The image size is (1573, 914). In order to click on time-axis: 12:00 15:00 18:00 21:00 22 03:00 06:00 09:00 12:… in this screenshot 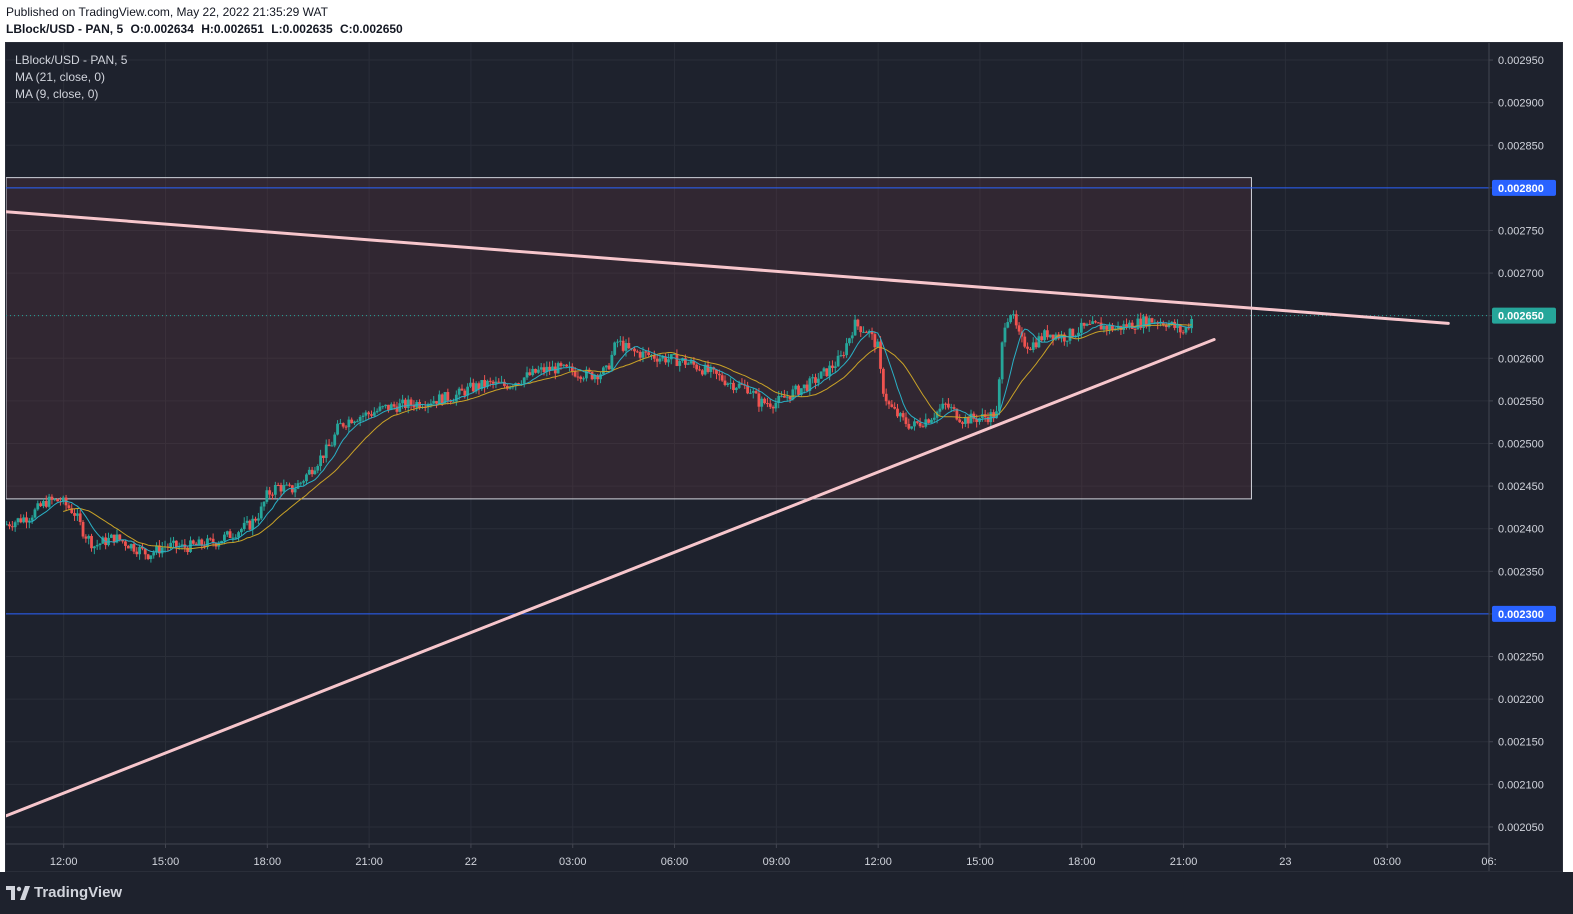, I will do `click(773, 856)`.